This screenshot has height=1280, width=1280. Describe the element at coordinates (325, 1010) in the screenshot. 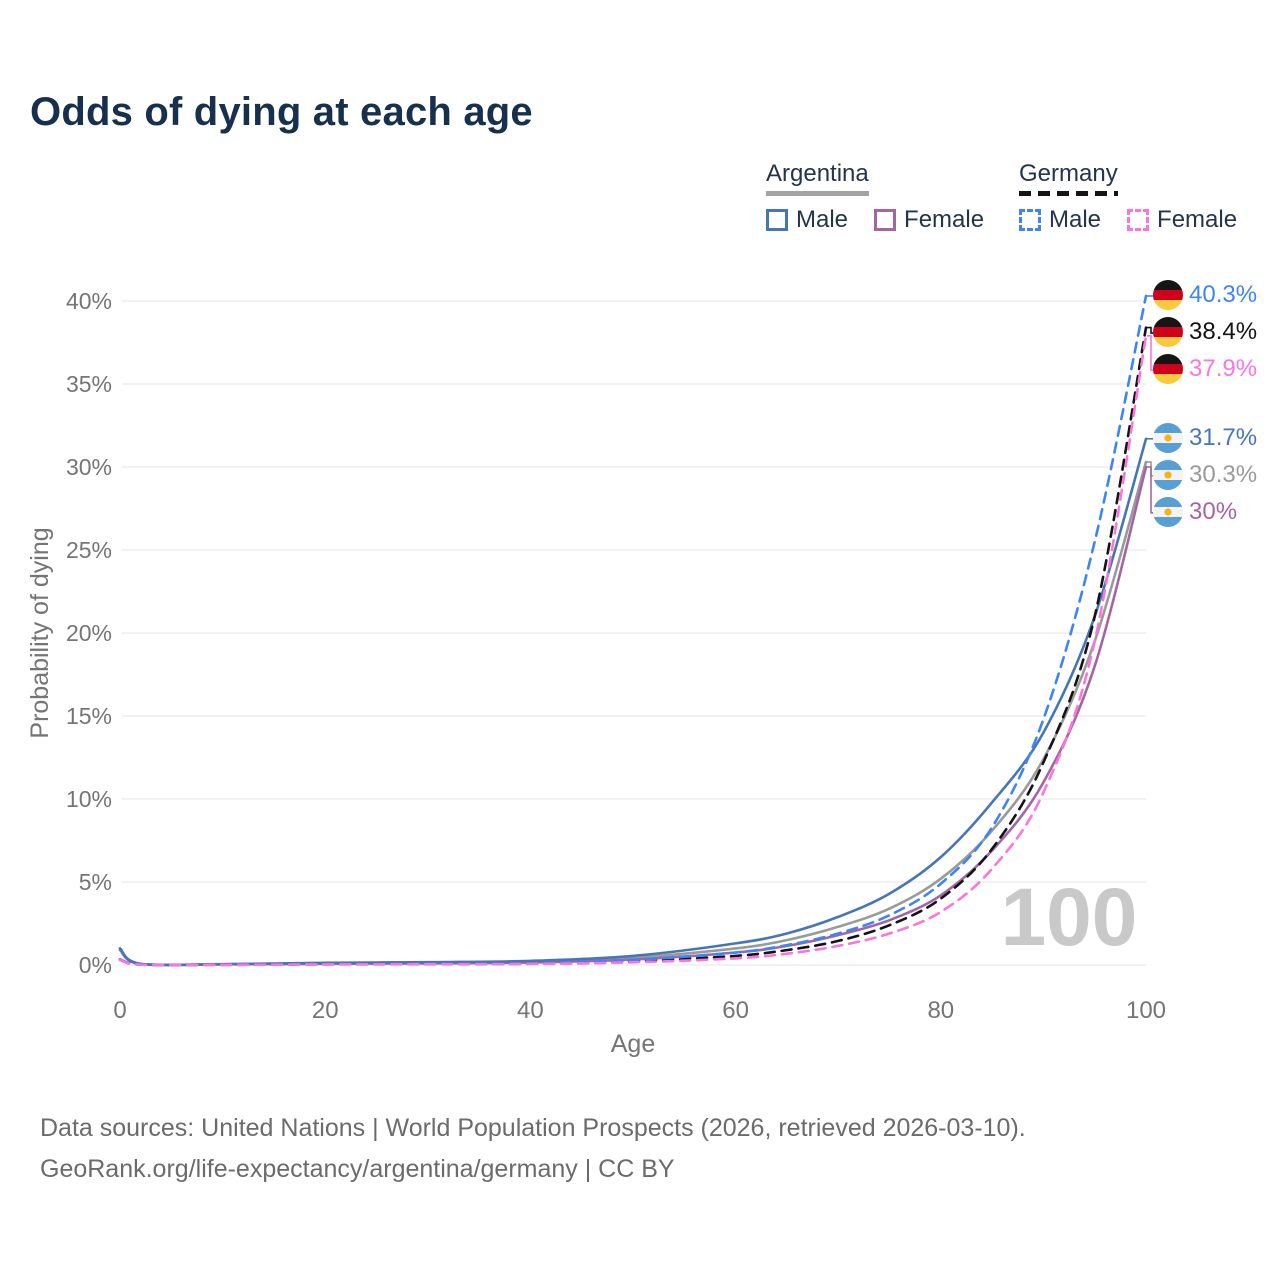

I see `x-tick-label: 20` at that location.